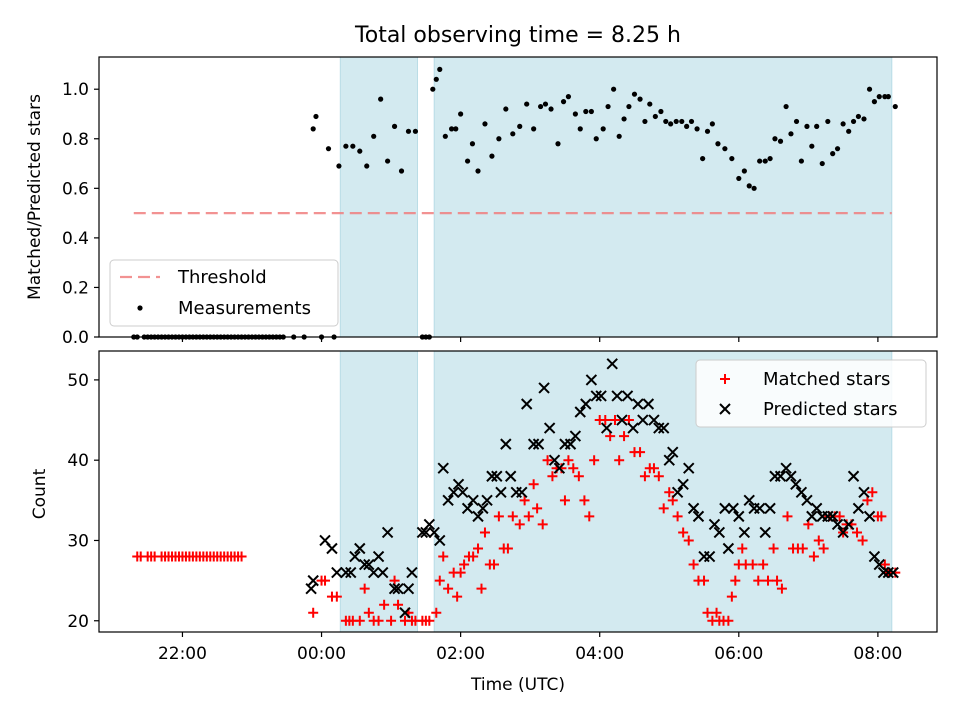  Describe the element at coordinates (75, 140) in the screenshot. I see `y-tick-label: 0.8` at that location.